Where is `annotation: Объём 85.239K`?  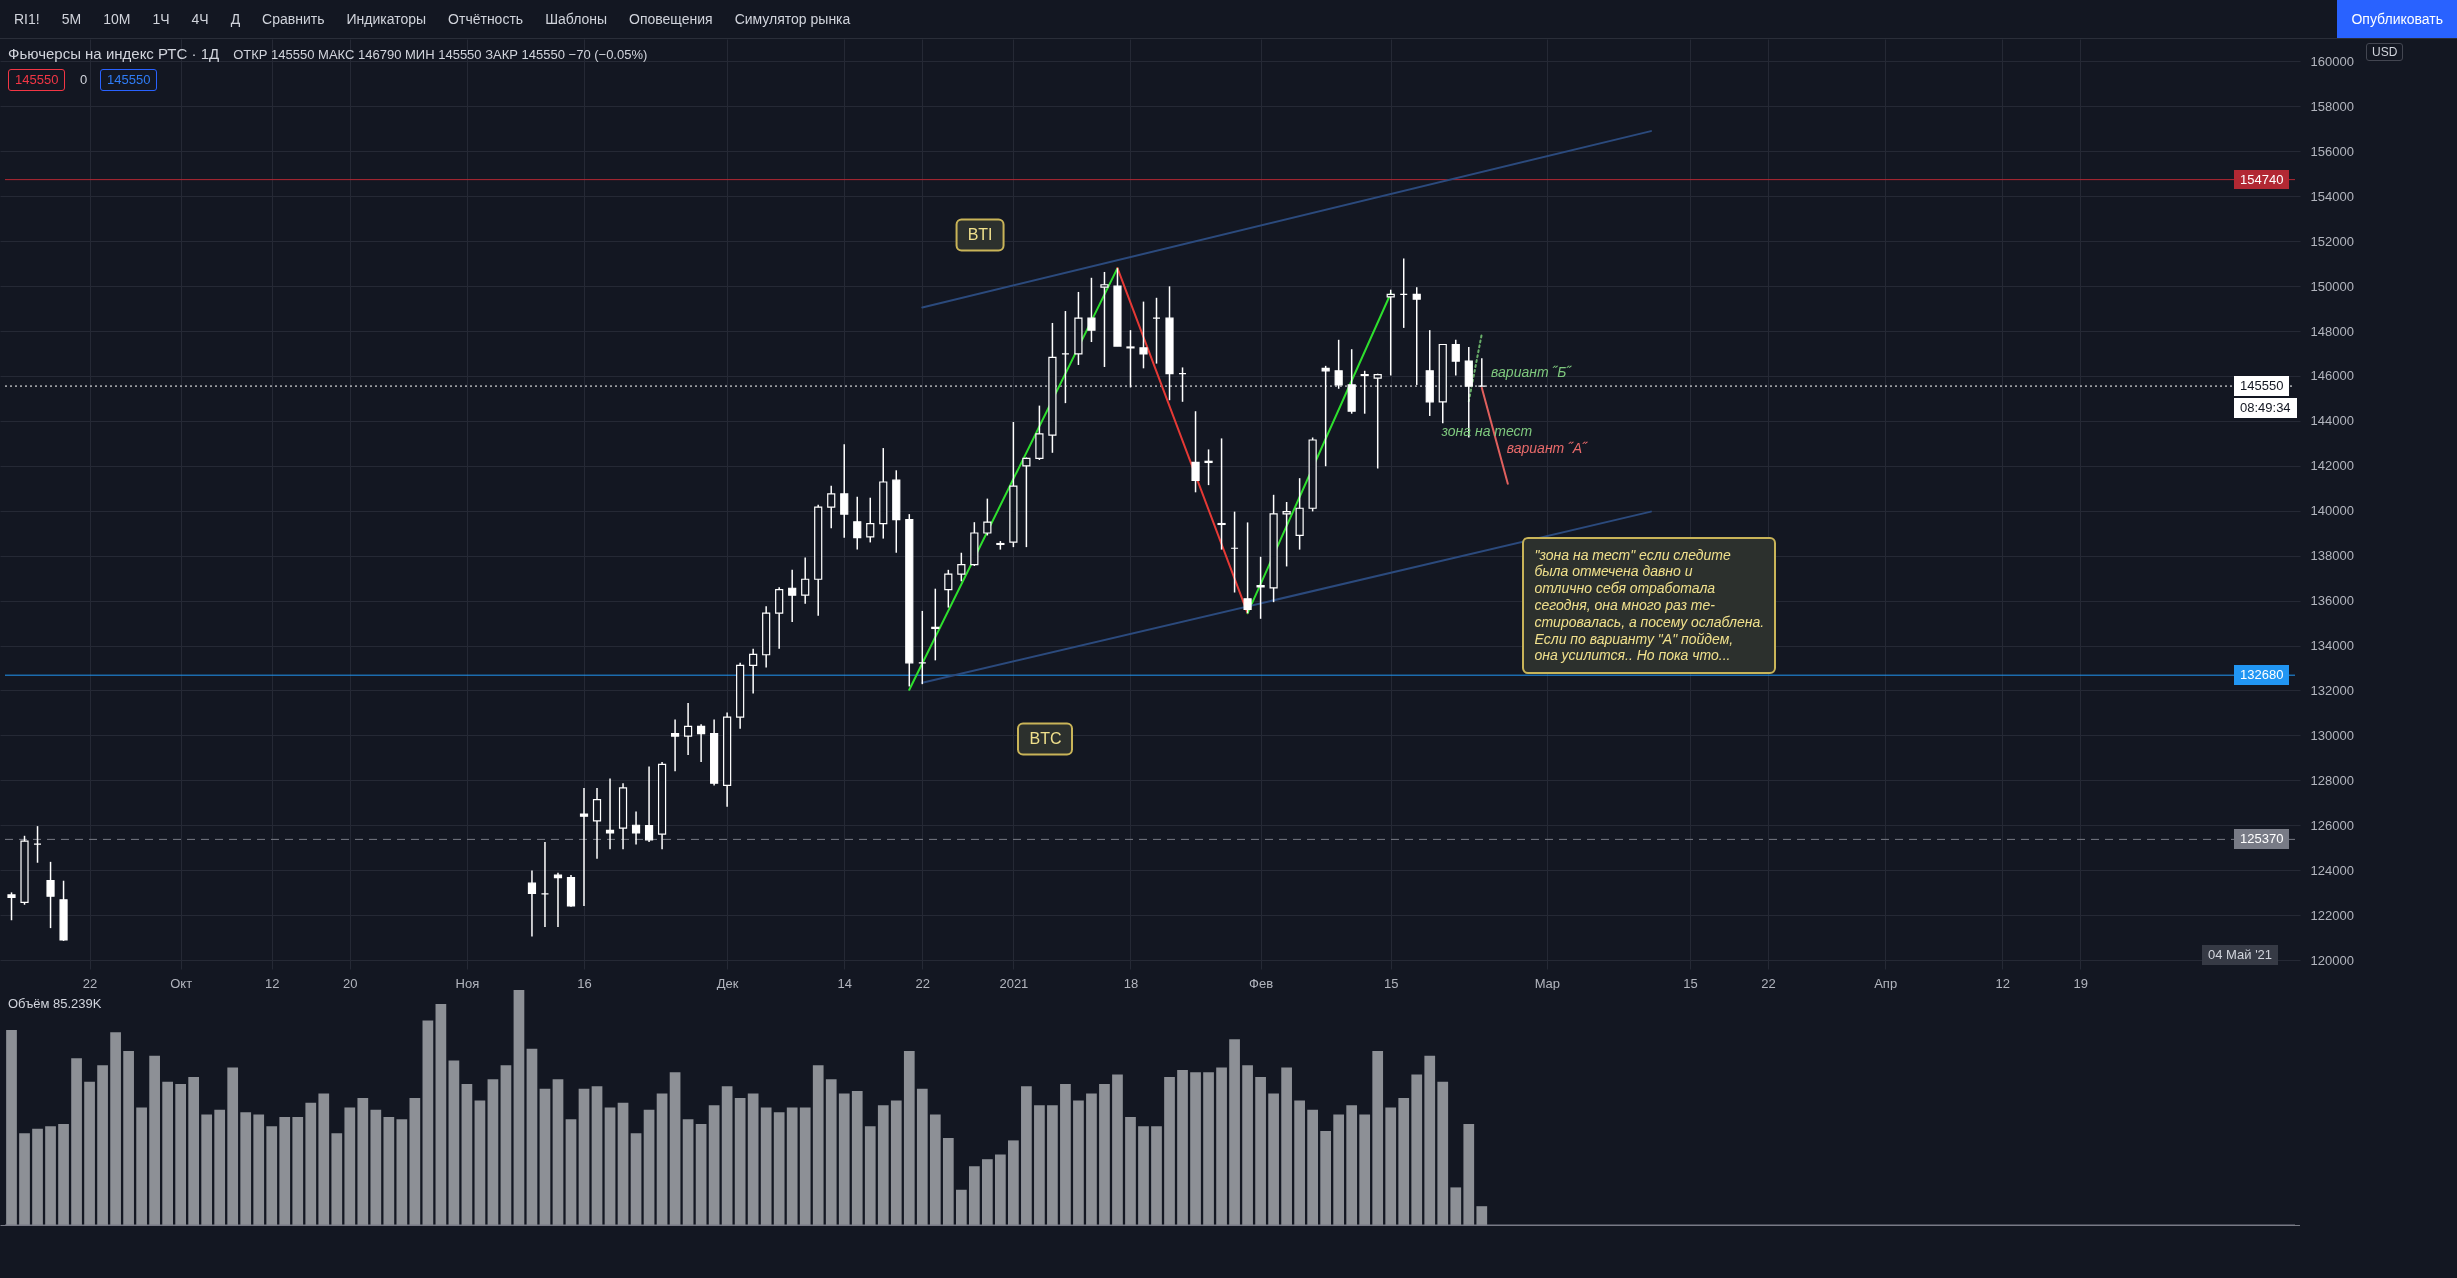
annotation: Объём 85.239K is located at coordinates (55, 1004).